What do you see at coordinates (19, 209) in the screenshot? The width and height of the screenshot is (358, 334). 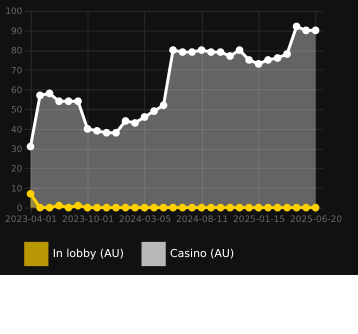 I see `y-tick-label: 0` at bounding box center [19, 209].